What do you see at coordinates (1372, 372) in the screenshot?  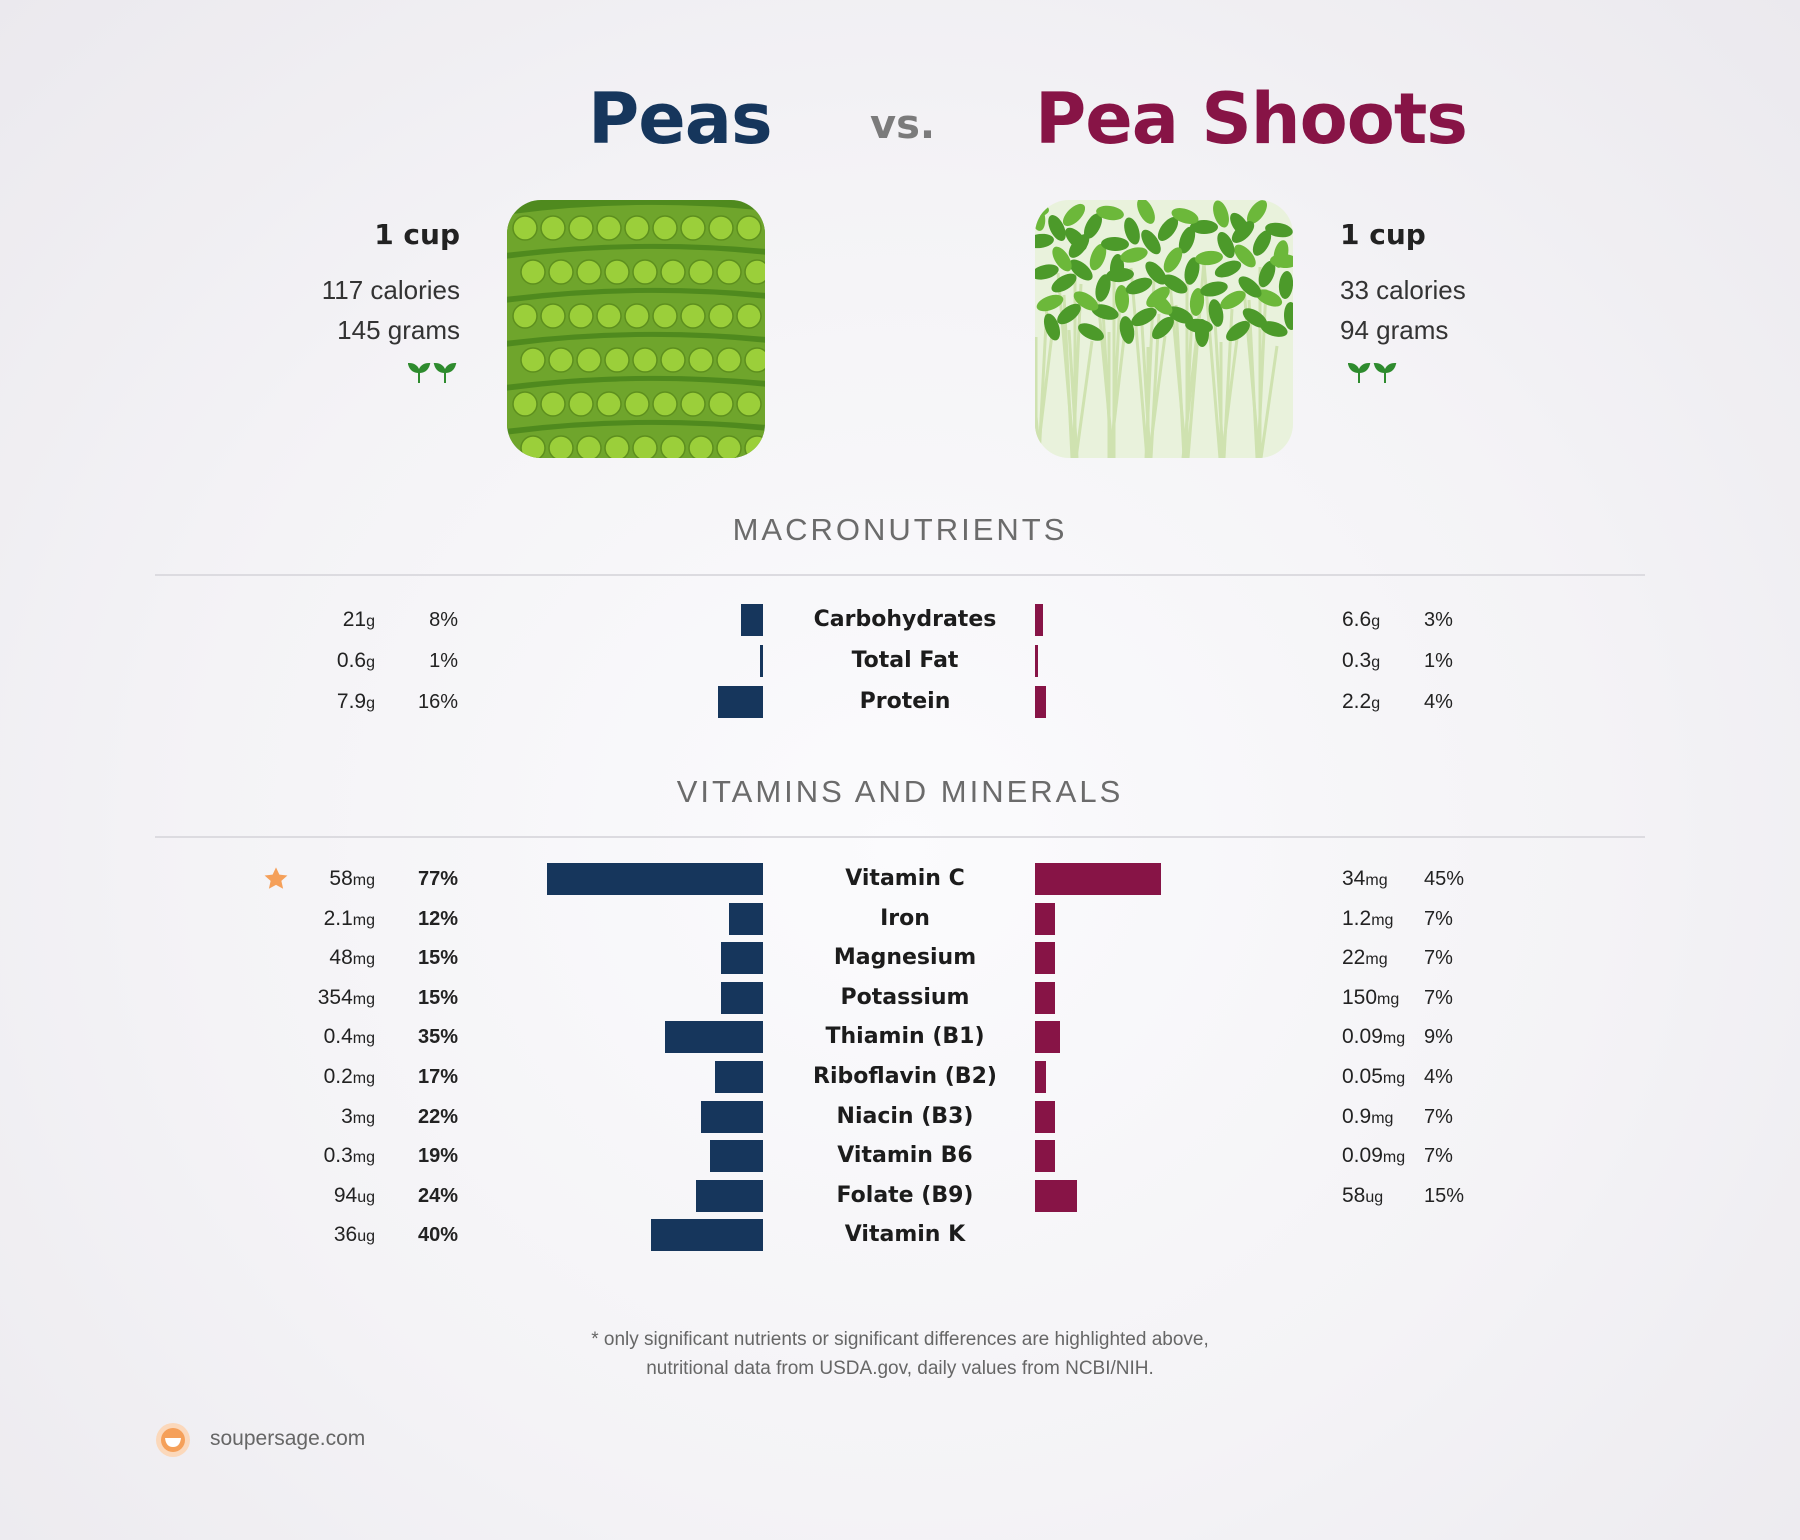 I see `sprout-icon` at bounding box center [1372, 372].